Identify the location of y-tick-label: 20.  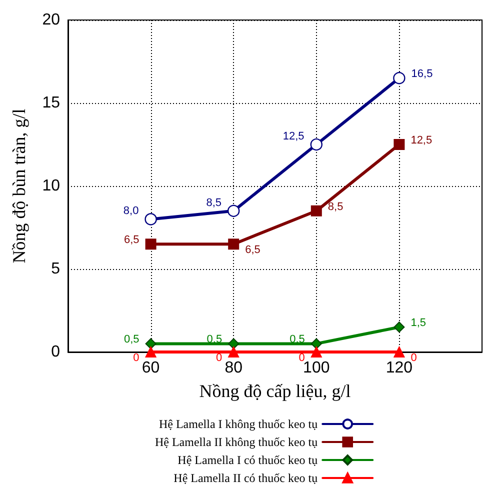
(51, 20).